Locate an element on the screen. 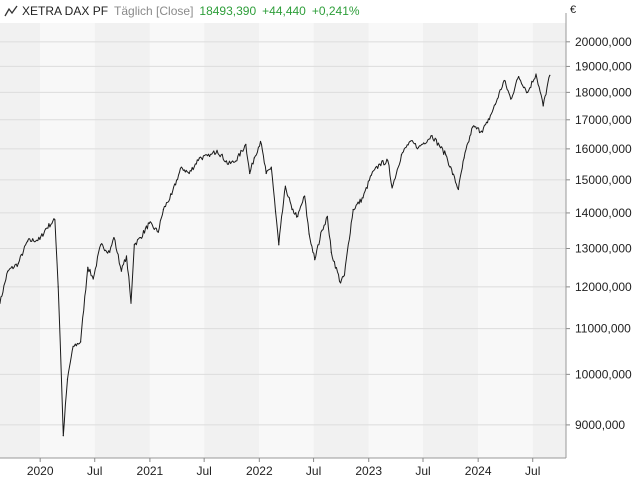 Image resolution: width=640 pixels, height=480 pixels. y-tick-label: 17000,000 is located at coordinates (603, 120).